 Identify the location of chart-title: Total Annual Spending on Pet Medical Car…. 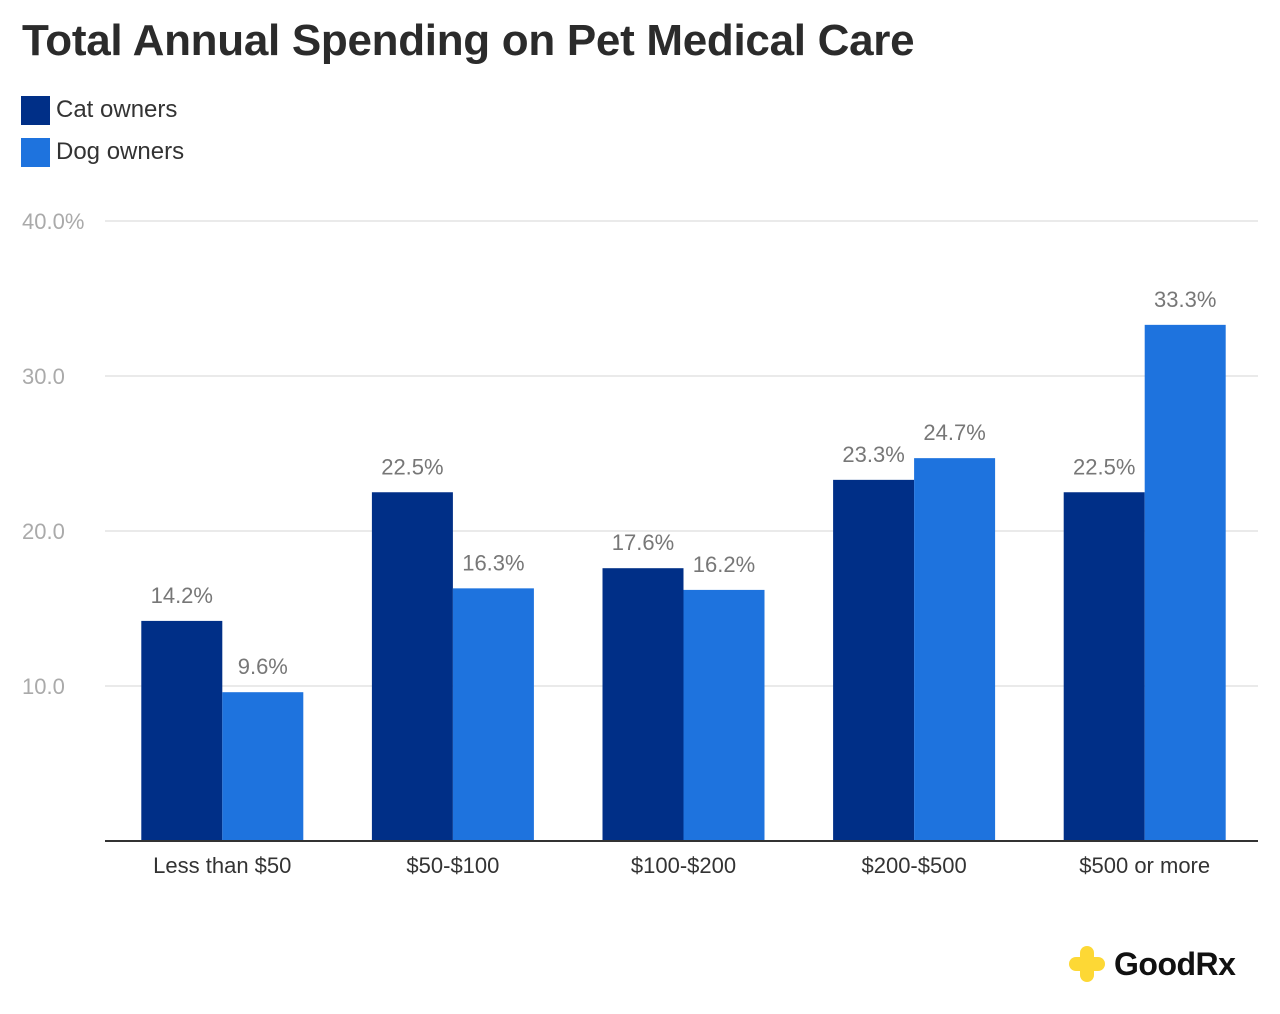
(468, 40).